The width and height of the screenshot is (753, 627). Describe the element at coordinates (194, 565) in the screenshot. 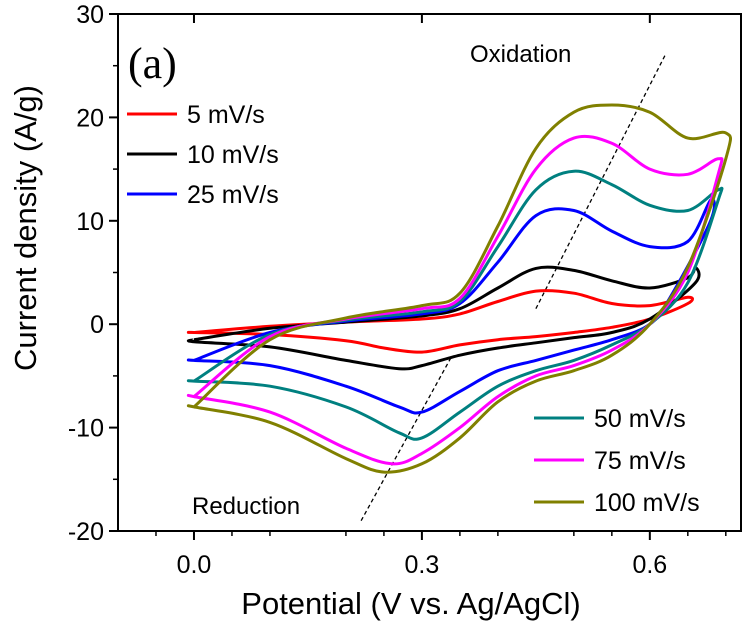

I see `x-tick-label: 0.0` at that location.